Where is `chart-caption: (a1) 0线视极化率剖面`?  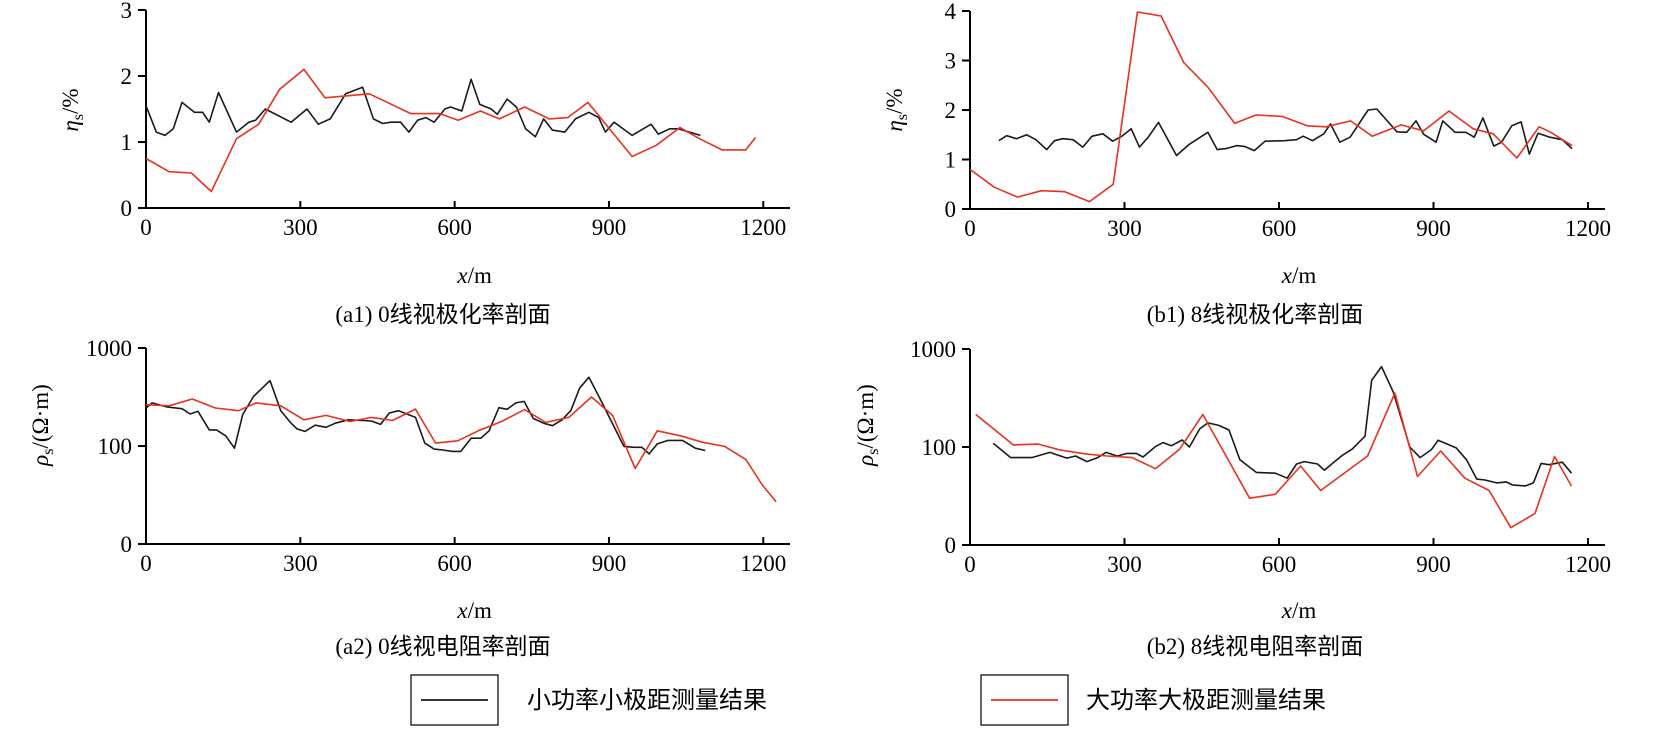
chart-caption: (a1) 0线视极化率剖面 is located at coordinates (442, 314).